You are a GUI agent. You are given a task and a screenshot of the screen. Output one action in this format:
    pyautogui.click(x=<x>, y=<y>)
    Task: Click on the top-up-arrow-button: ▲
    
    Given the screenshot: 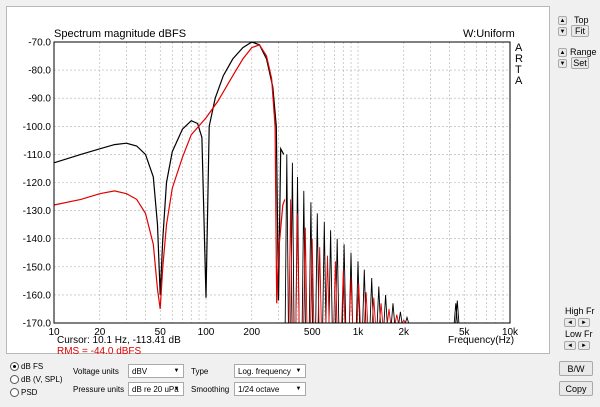 What is the action you would take?
    pyautogui.click(x=562, y=20)
    